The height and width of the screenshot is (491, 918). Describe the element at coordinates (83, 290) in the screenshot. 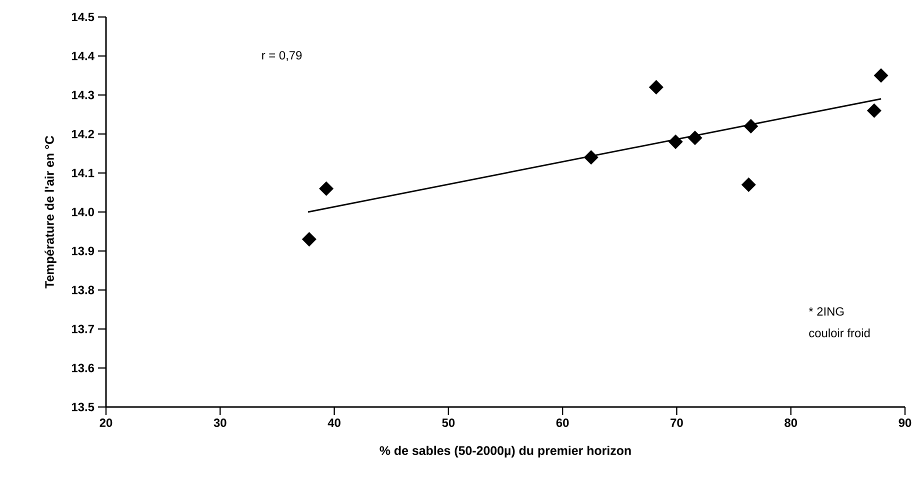

I see `y-tick-label: 13.8` at that location.